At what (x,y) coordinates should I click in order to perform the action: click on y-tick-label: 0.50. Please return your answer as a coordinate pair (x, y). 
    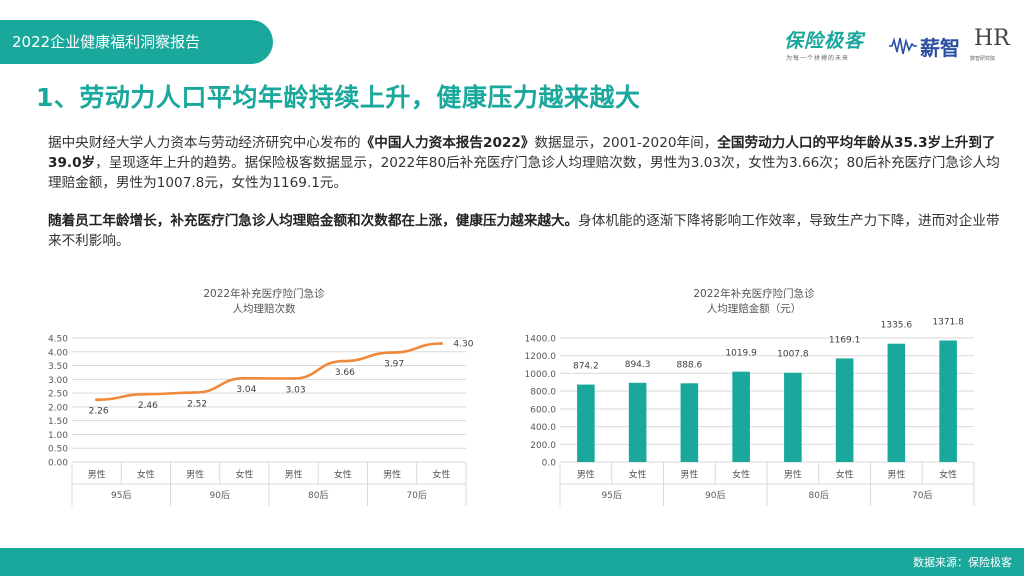
    Looking at the image, I should click on (58, 450).